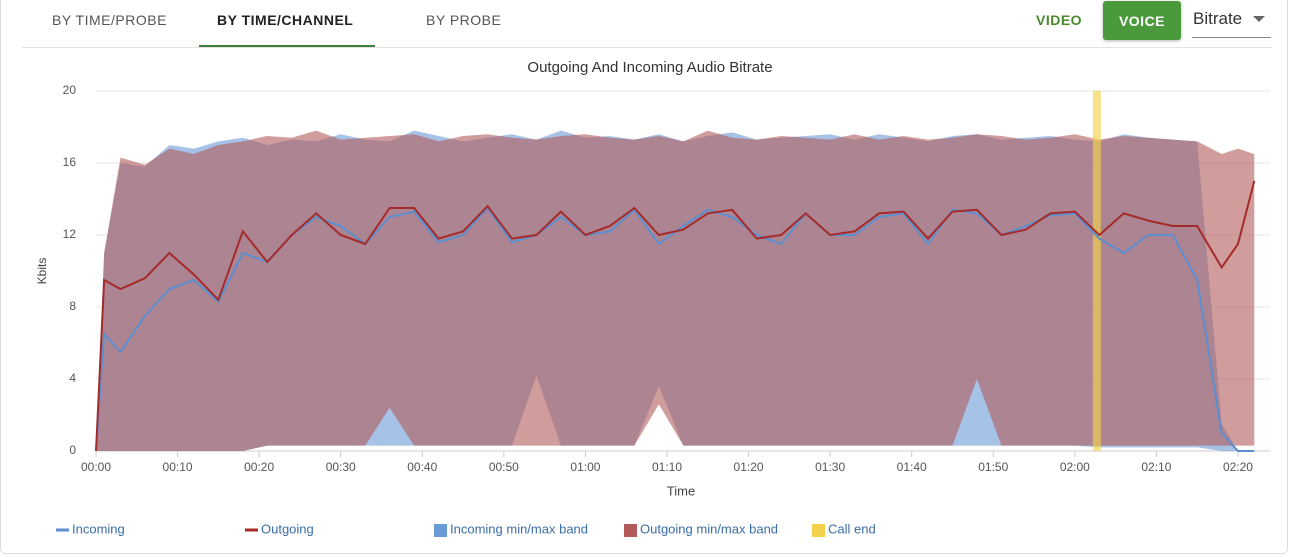  I want to click on video-button: VIDEO, so click(1059, 20).